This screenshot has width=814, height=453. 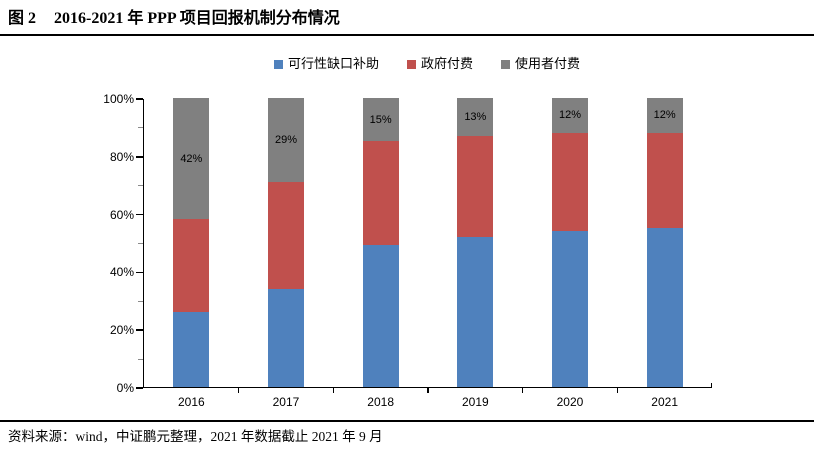 What do you see at coordinates (121, 156) in the screenshot?
I see `y-axis-tick-label: 80%` at bounding box center [121, 156].